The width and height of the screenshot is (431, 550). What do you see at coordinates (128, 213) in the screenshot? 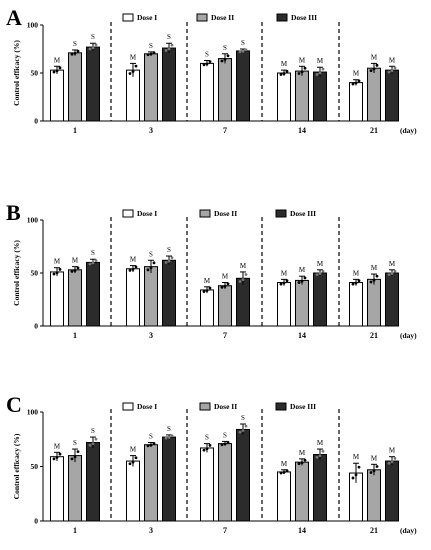
I see `legend-swatch` at bounding box center [128, 213].